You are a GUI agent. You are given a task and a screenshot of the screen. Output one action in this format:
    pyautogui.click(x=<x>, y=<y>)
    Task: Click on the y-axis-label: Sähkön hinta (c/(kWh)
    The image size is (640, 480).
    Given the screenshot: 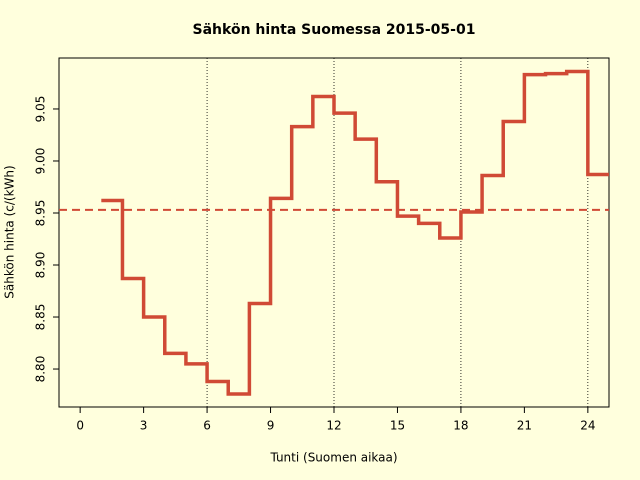 What is the action you would take?
    pyautogui.click(x=10, y=231)
    